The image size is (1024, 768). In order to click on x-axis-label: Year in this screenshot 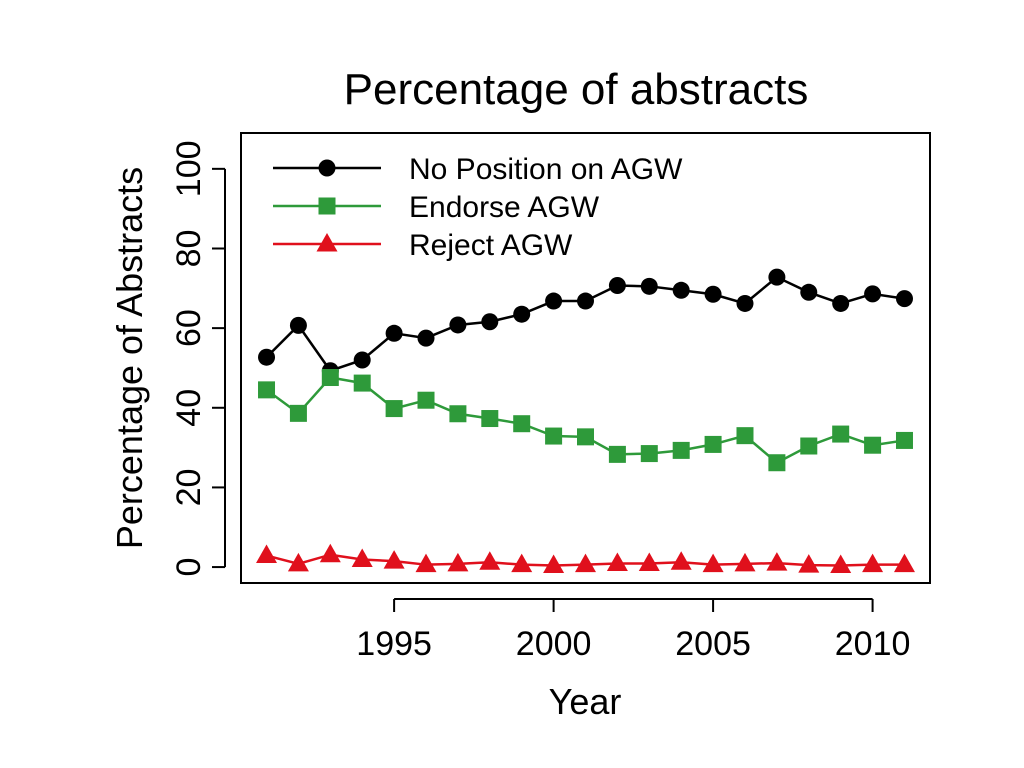, I will do `click(585, 701)`.